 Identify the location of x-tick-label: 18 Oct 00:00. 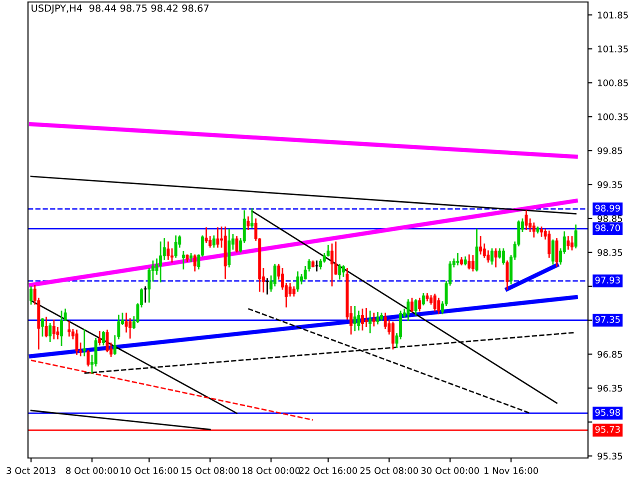
(271, 470).